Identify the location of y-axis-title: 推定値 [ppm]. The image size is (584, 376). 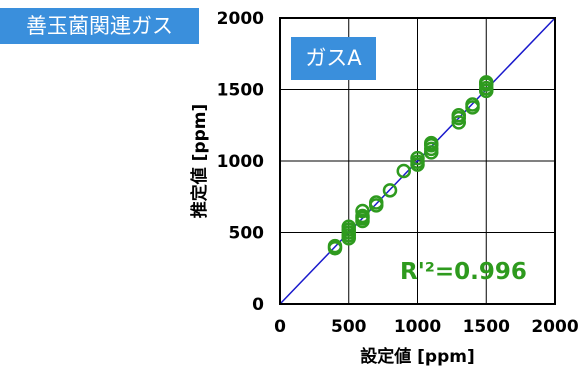
(199, 161).